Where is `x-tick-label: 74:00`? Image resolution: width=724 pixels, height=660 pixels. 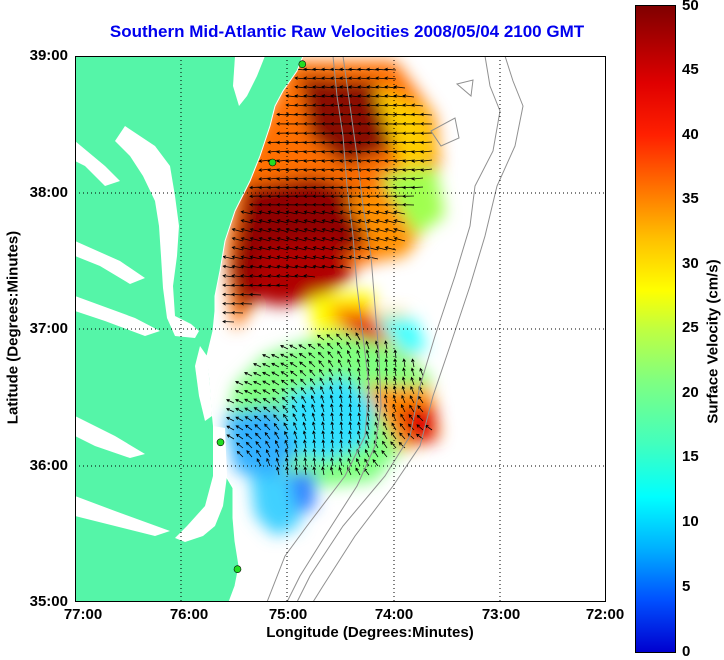
x-tick-label: 74:00 is located at coordinates (394, 614).